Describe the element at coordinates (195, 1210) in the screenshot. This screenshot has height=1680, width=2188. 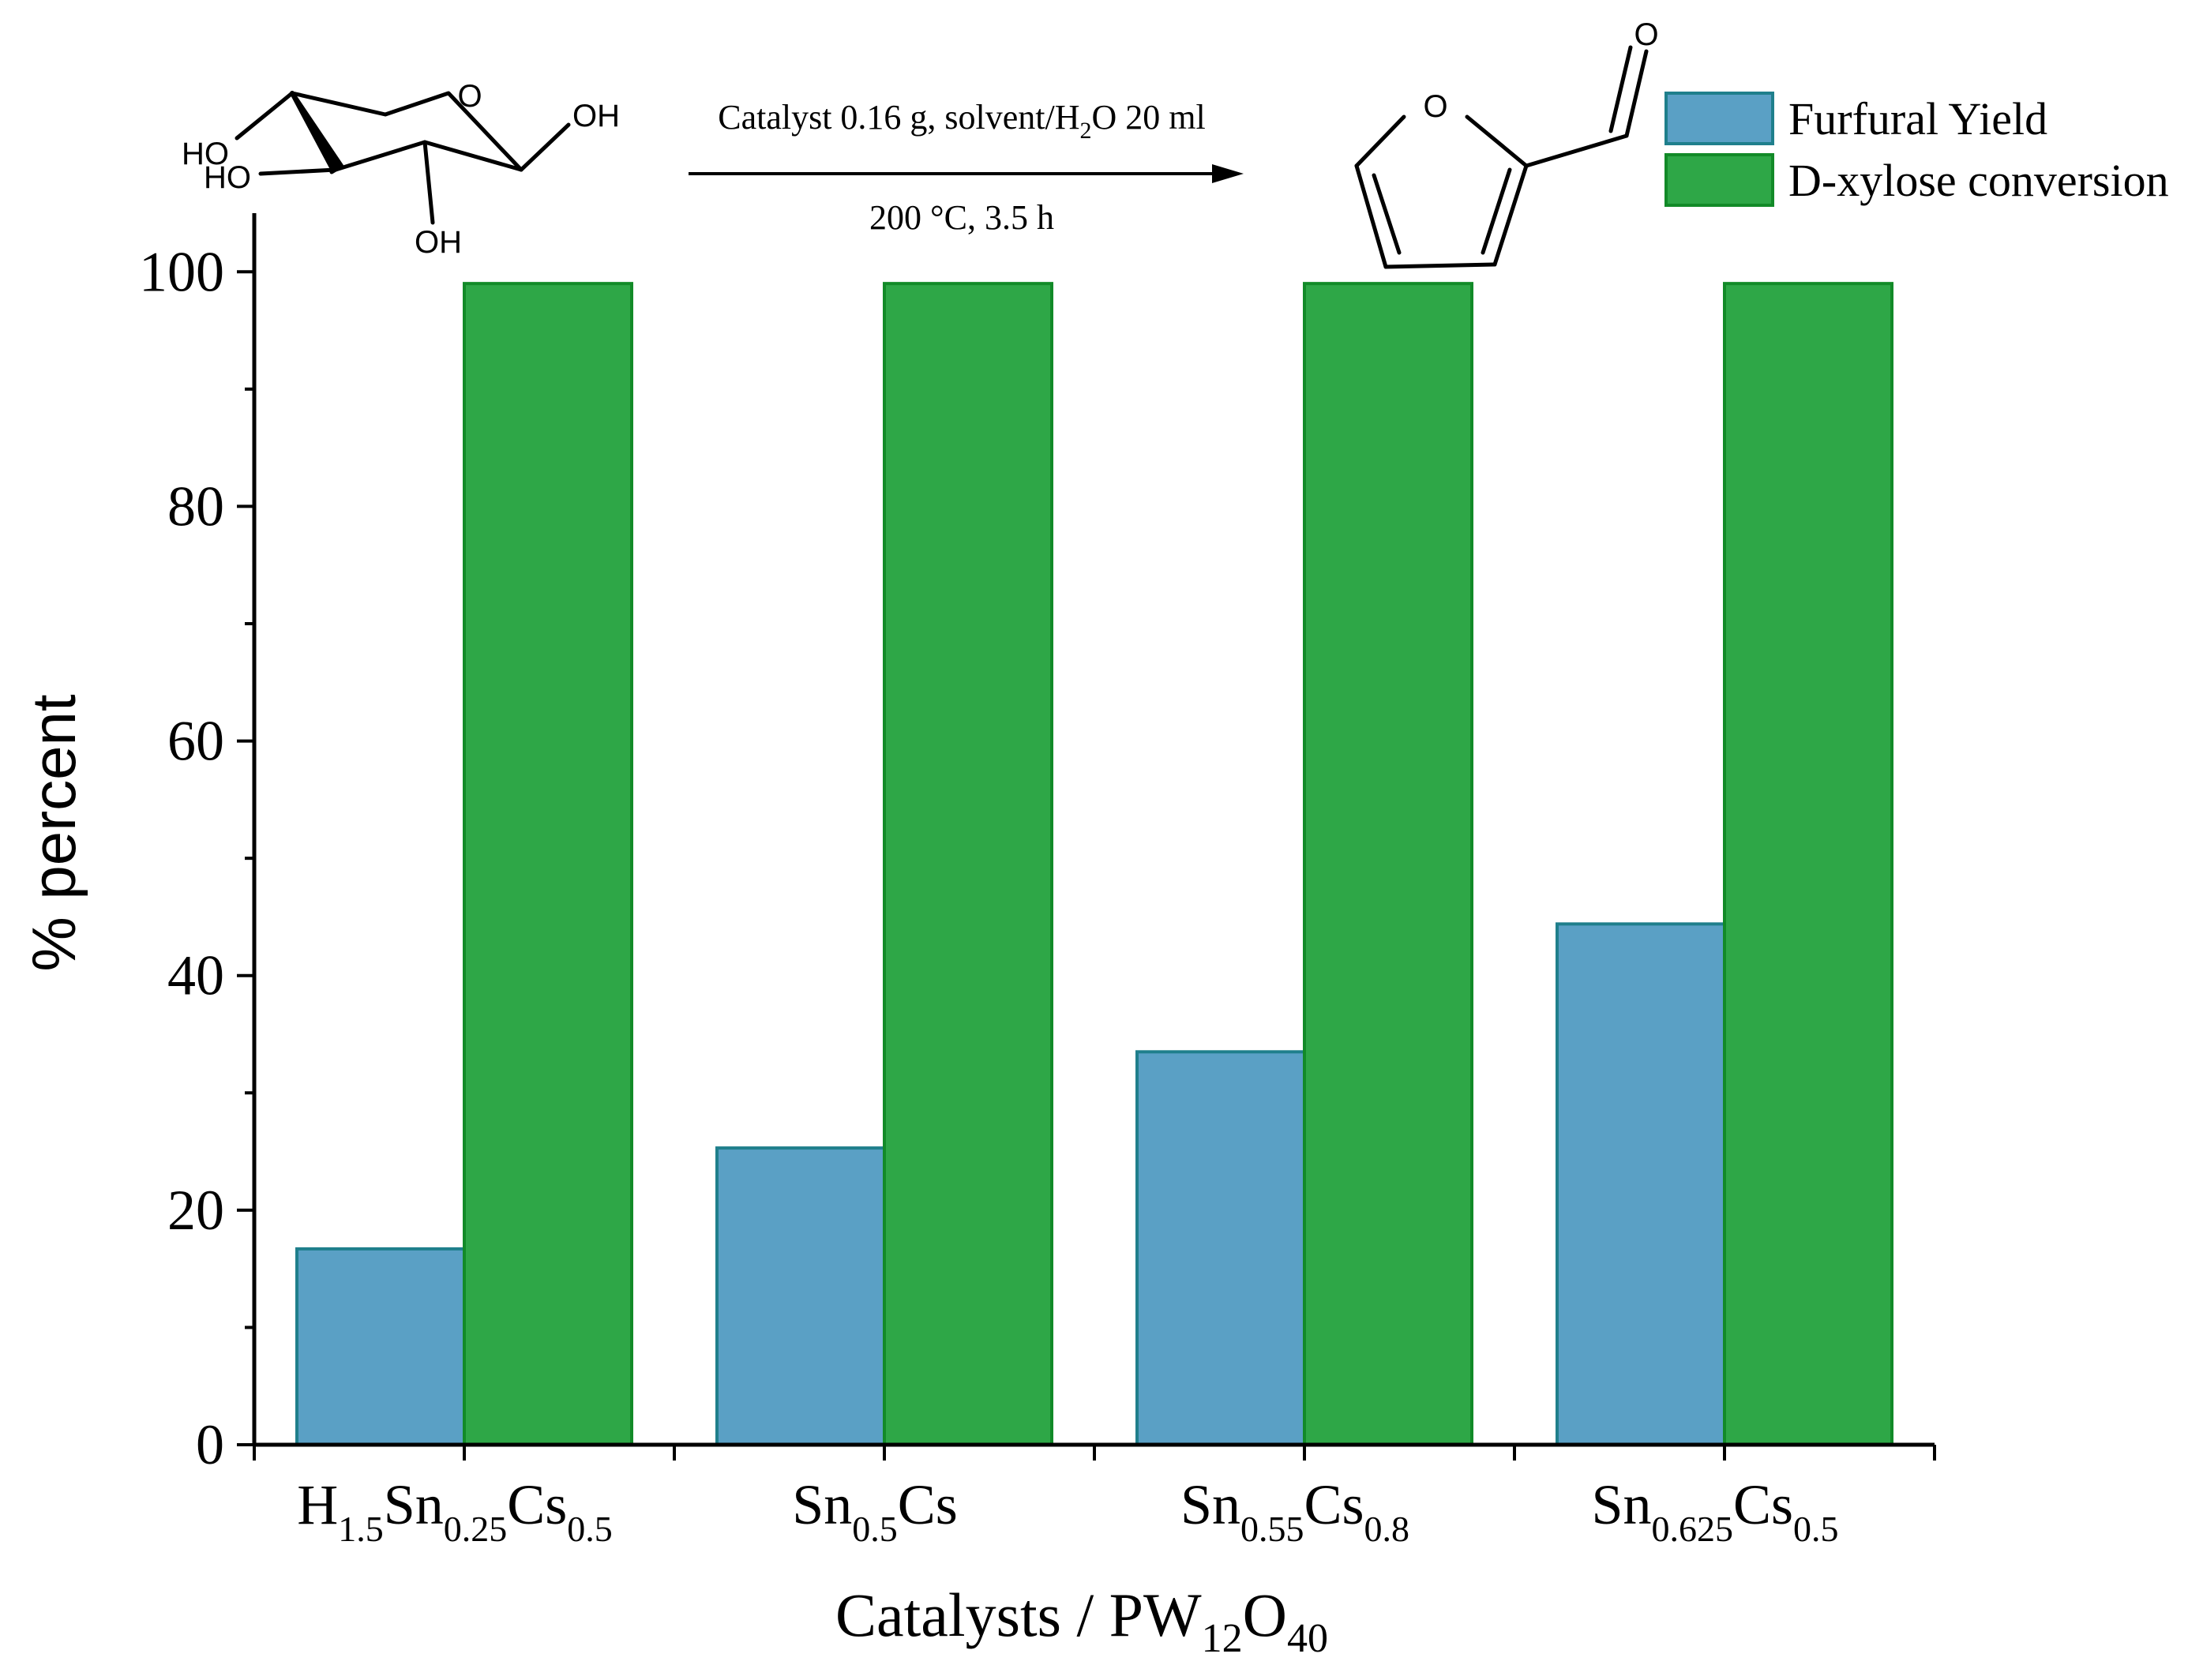
I see `y-tick-label: 20` at that location.